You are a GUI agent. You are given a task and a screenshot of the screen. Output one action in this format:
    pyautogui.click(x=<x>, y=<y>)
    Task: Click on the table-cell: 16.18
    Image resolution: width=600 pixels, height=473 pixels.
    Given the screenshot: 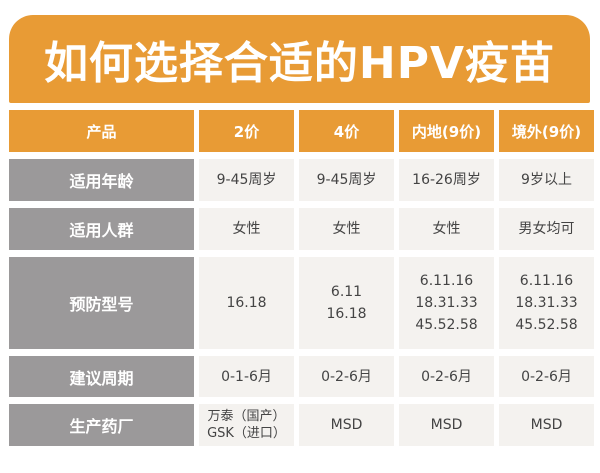 What is the action you would take?
    pyautogui.click(x=246, y=303)
    